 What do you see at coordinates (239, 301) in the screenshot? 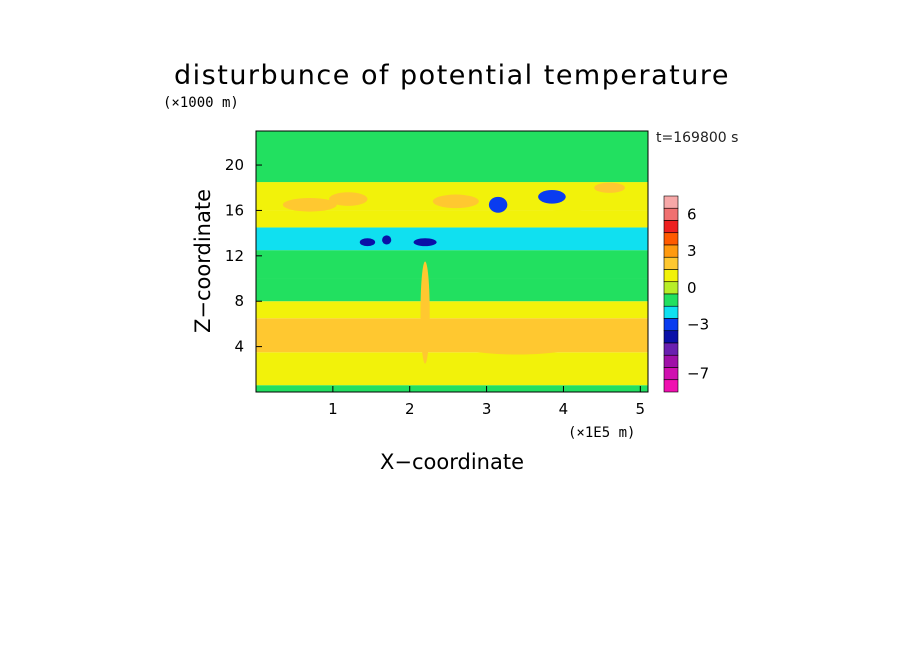
I see `y-tick-label: 8` at bounding box center [239, 301].